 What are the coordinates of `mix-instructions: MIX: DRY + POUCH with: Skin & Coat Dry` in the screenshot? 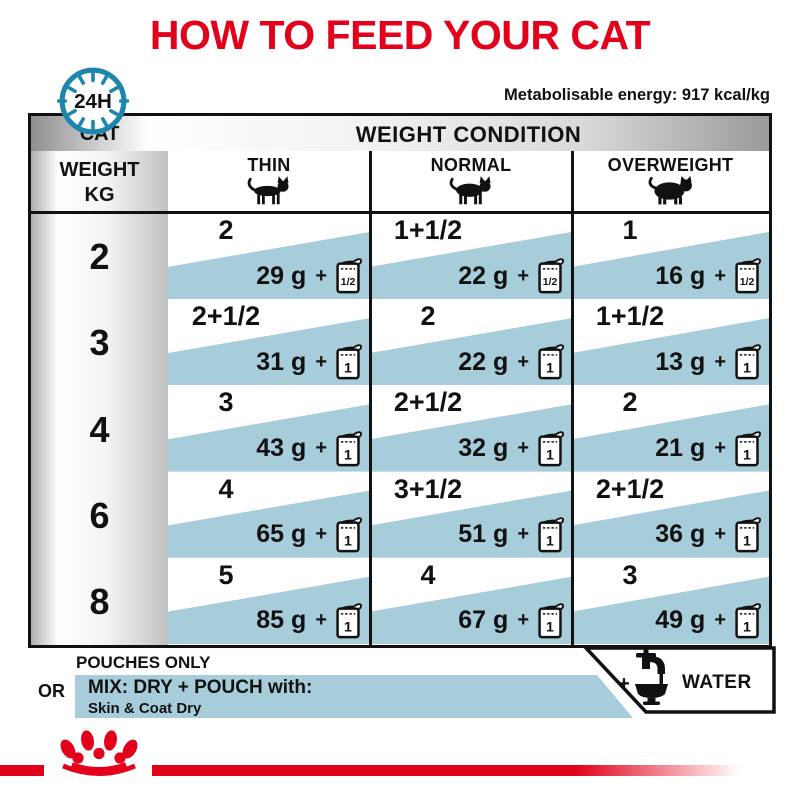 It's located at (200, 697).